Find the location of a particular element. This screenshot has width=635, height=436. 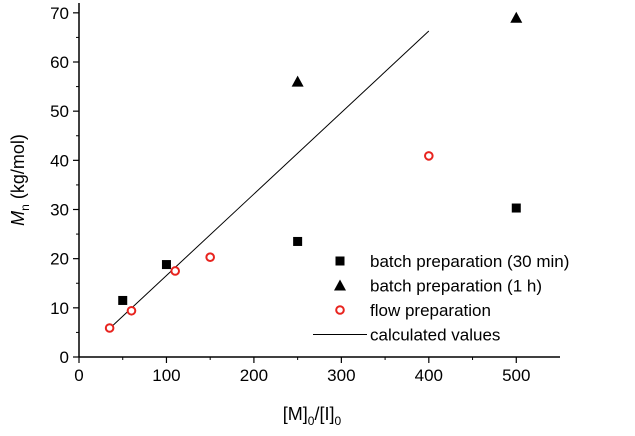

y-tick-label: 40 is located at coordinates (59, 160).